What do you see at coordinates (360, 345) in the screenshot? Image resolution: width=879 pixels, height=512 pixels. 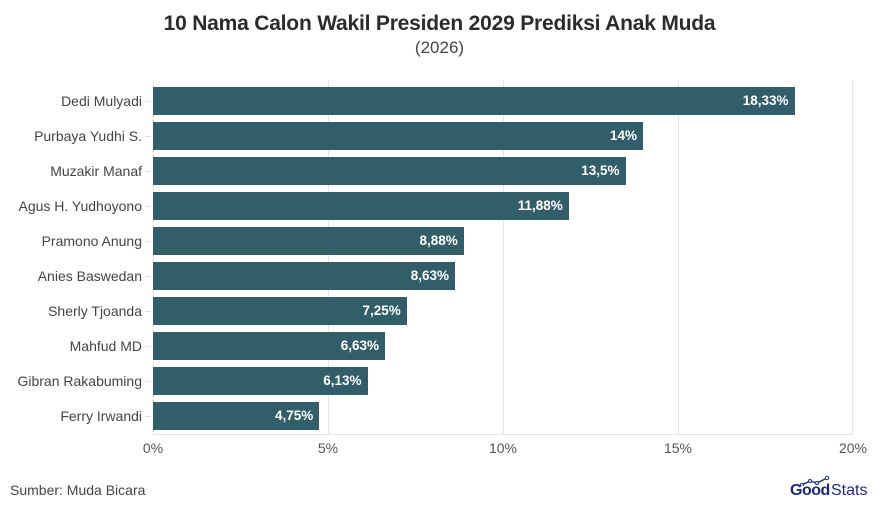 I see `bar-value-label: 6,63%` at bounding box center [360, 345].